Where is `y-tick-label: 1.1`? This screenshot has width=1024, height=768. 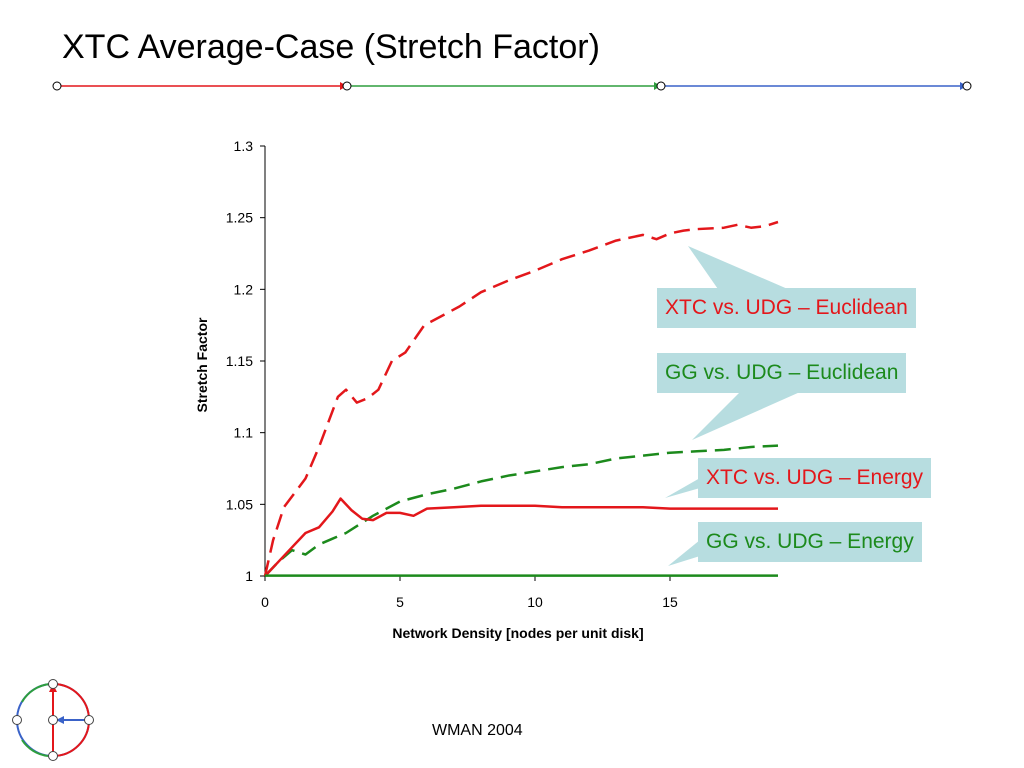
y-tick-label: 1.1 is located at coordinates (244, 433).